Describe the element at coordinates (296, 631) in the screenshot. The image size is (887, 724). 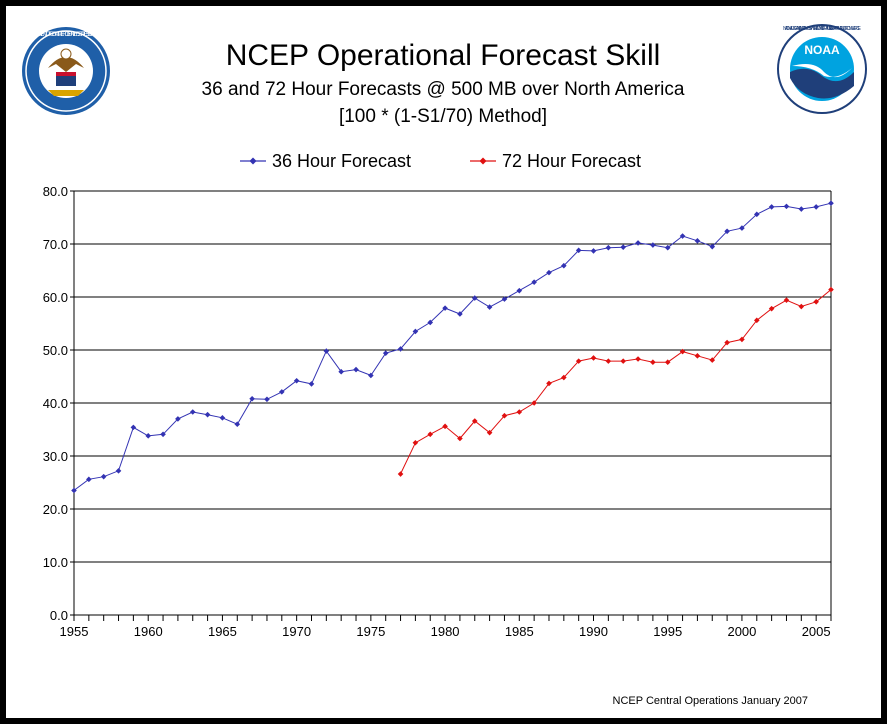
I see `x-tick-label: 1970` at that location.